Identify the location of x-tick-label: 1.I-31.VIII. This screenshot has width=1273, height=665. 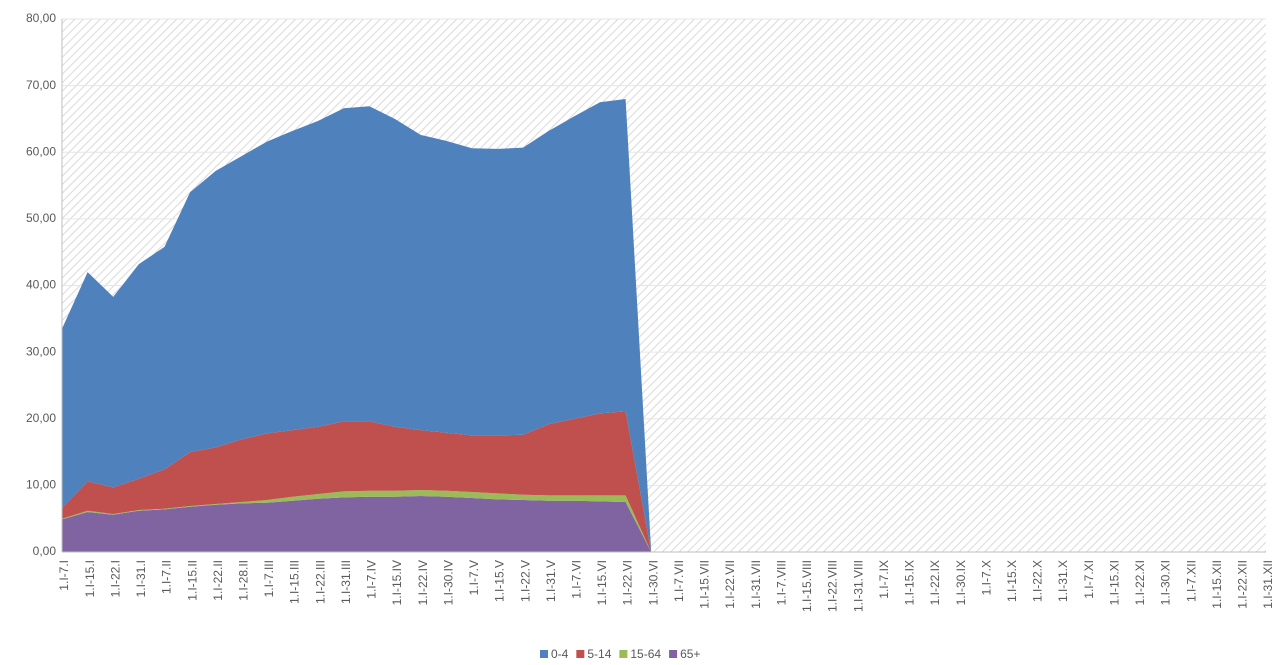
(858, 586).